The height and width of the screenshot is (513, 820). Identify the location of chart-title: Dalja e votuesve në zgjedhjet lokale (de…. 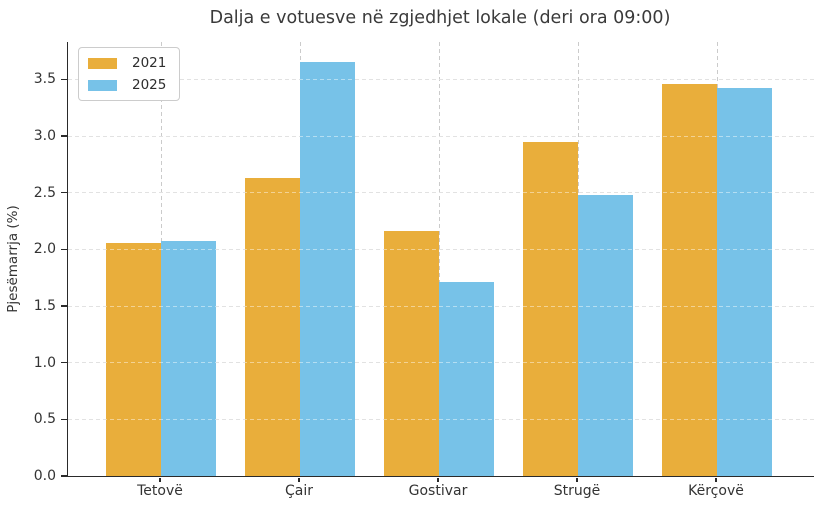
(440, 18).